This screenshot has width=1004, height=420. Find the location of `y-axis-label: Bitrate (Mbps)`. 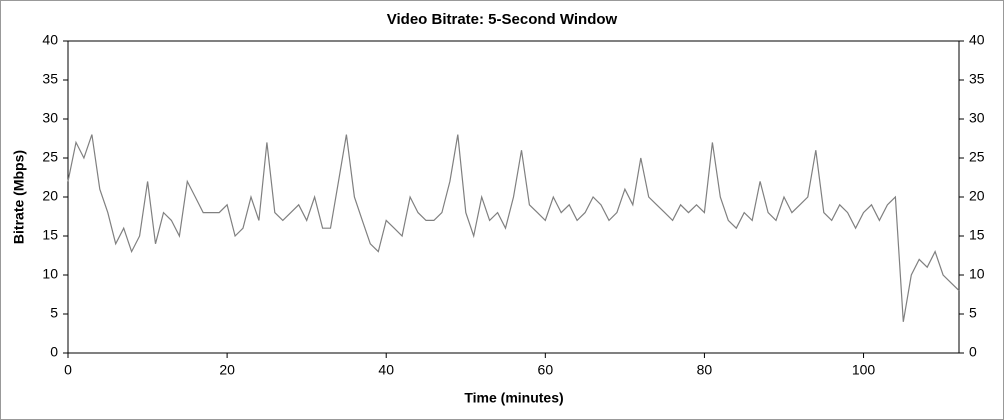

y-axis-label: Bitrate (Mbps) is located at coordinates (19, 197).